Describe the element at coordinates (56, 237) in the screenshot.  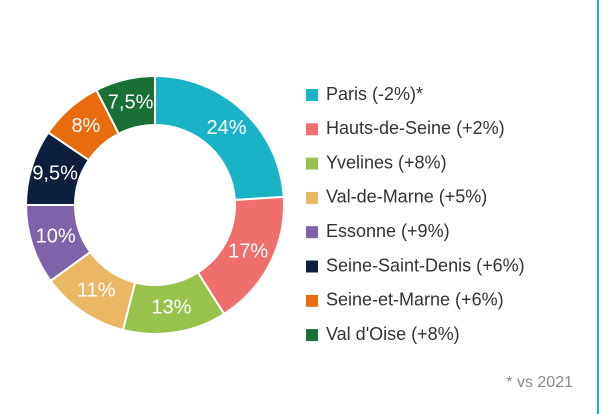
I see `data-label: 10%` at that location.